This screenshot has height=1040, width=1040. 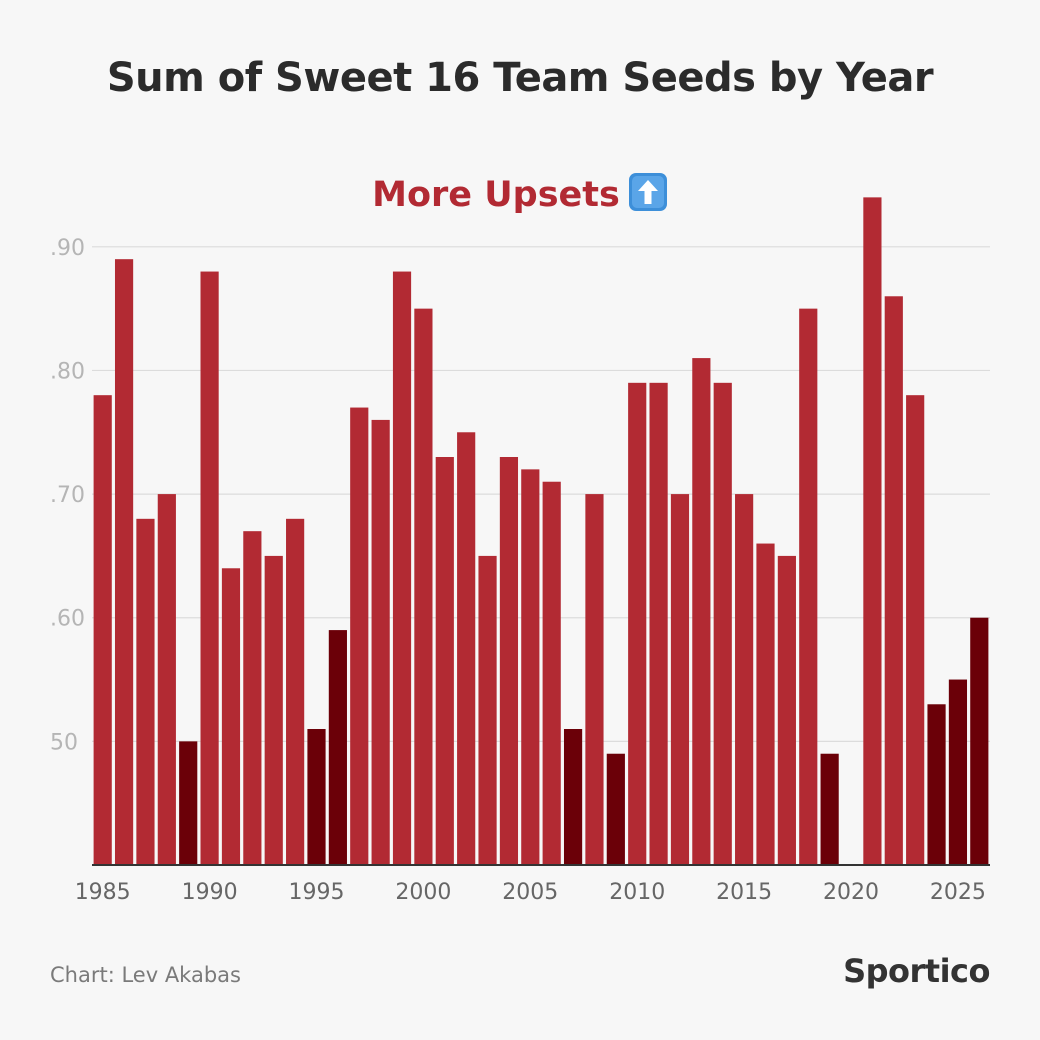 What do you see at coordinates (145, 691) in the screenshot?
I see `bar-1987` at bounding box center [145, 691].